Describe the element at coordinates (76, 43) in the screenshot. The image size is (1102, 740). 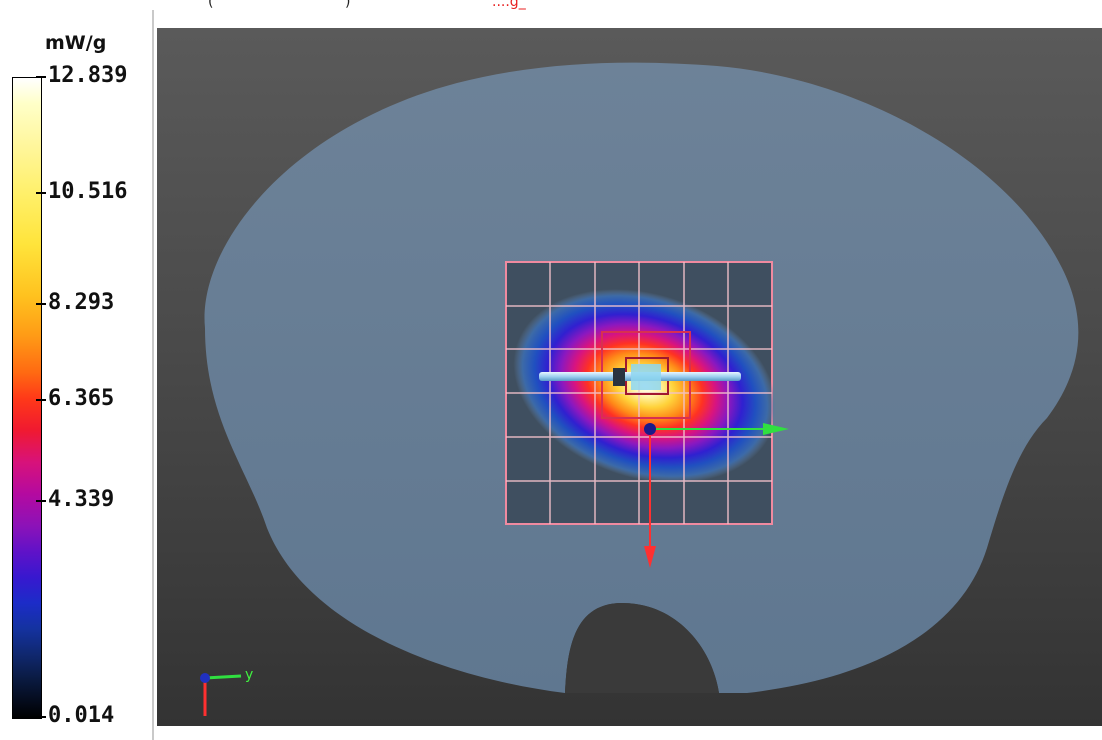
I see `legend-unit-label: mW/g` at that location.